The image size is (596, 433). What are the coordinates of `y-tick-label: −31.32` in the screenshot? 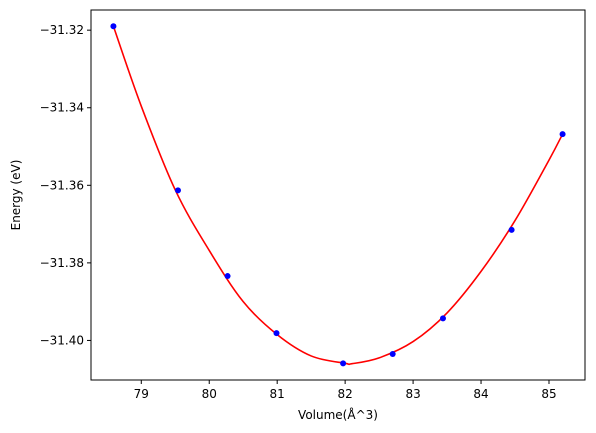 It's located at (62, 30).